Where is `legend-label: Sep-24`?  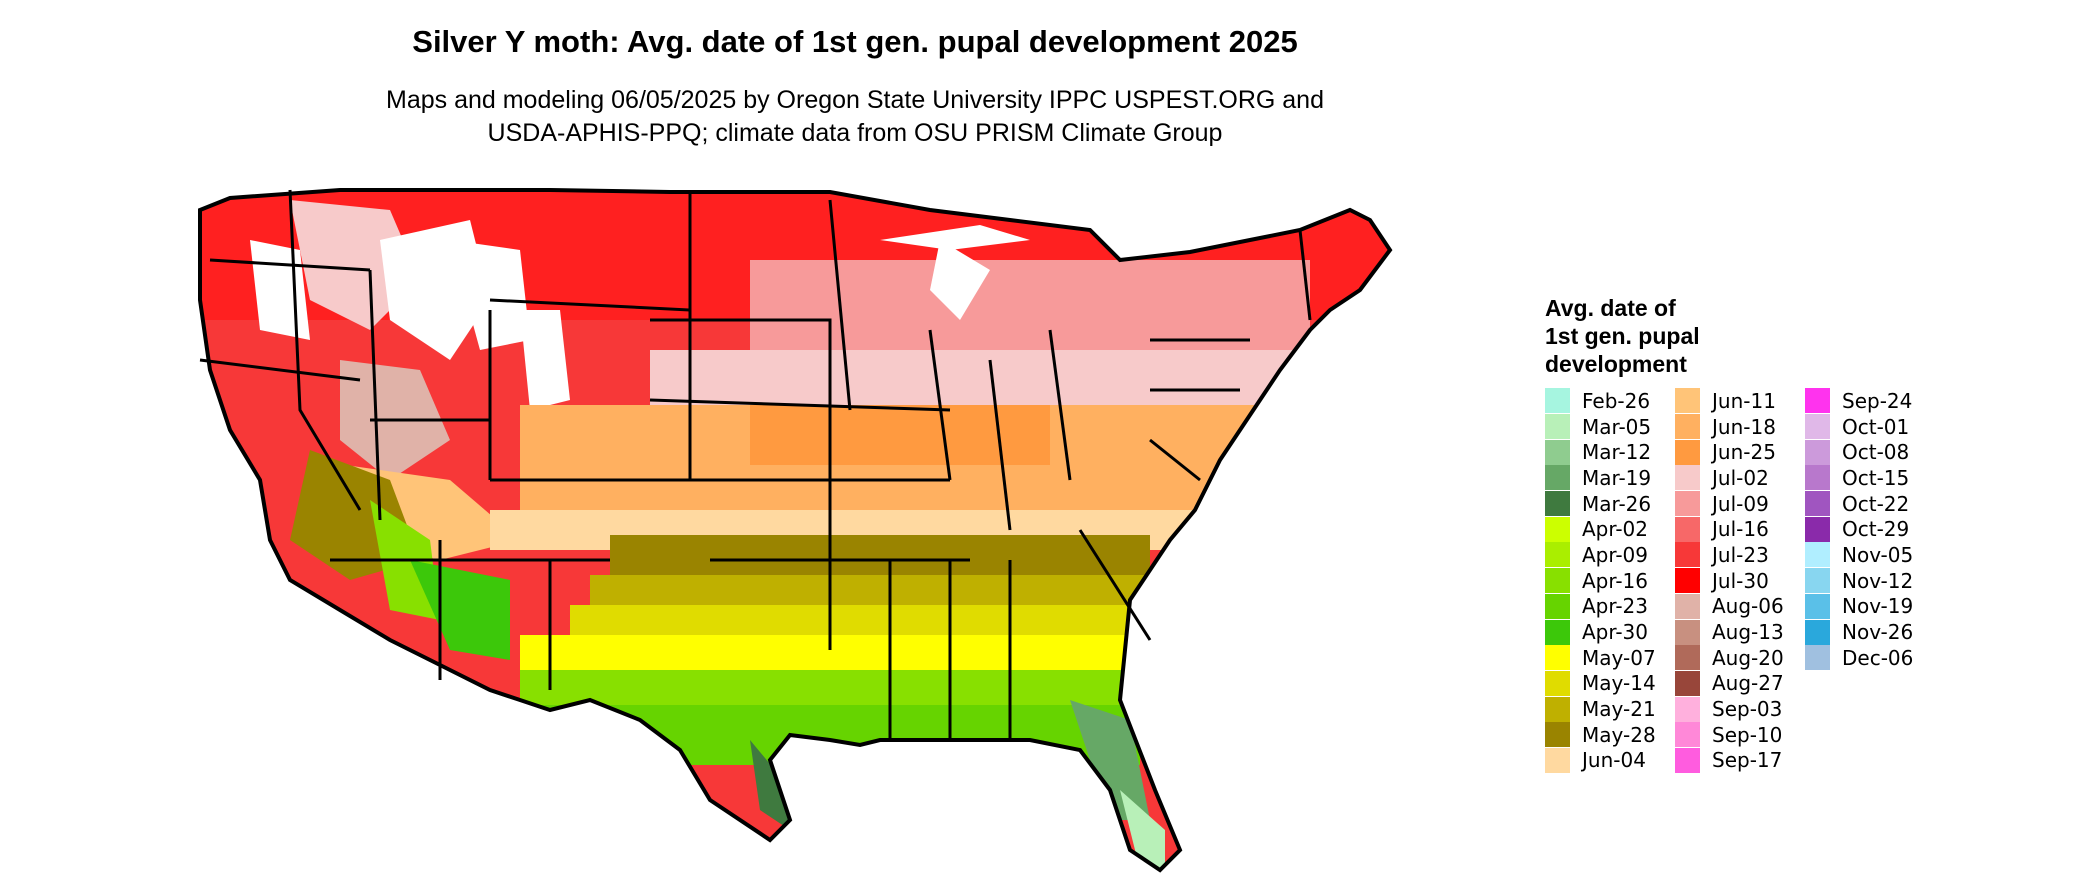 legend-label: Sep-24 is located at coordinates (1877, 400).